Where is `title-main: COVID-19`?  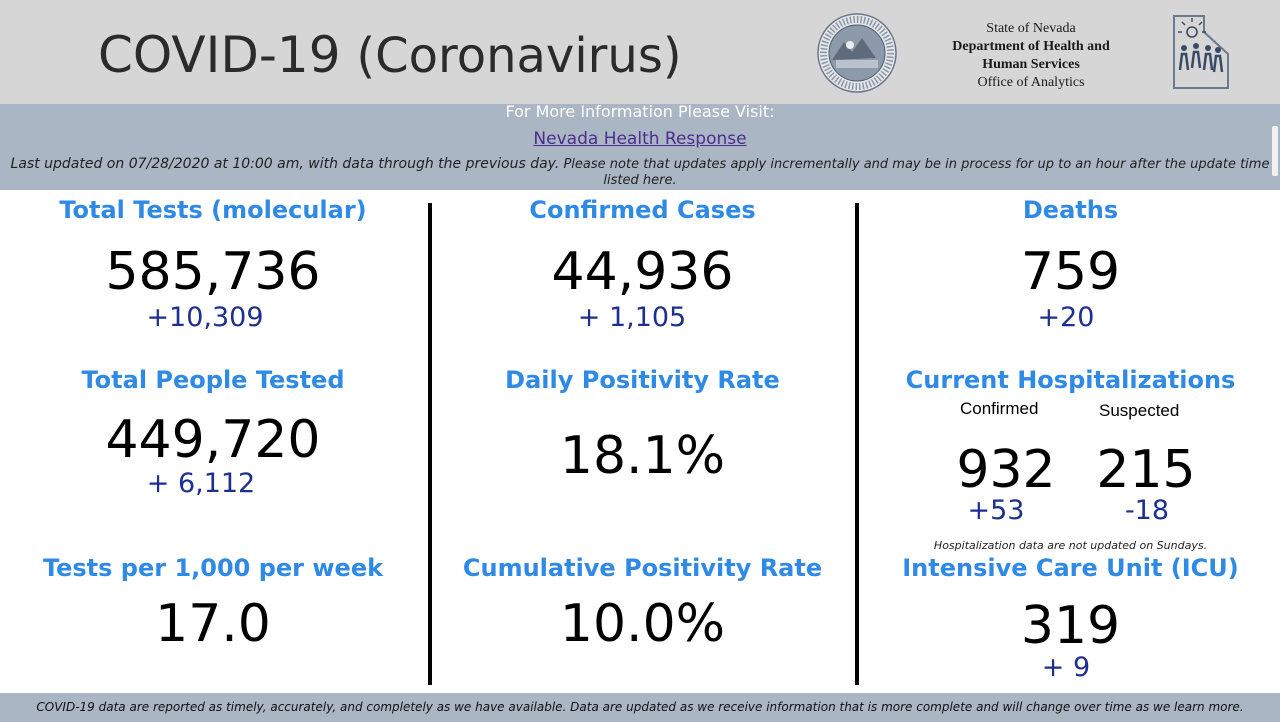
title-main: COVID-19 is located at coordinates (219, 55).